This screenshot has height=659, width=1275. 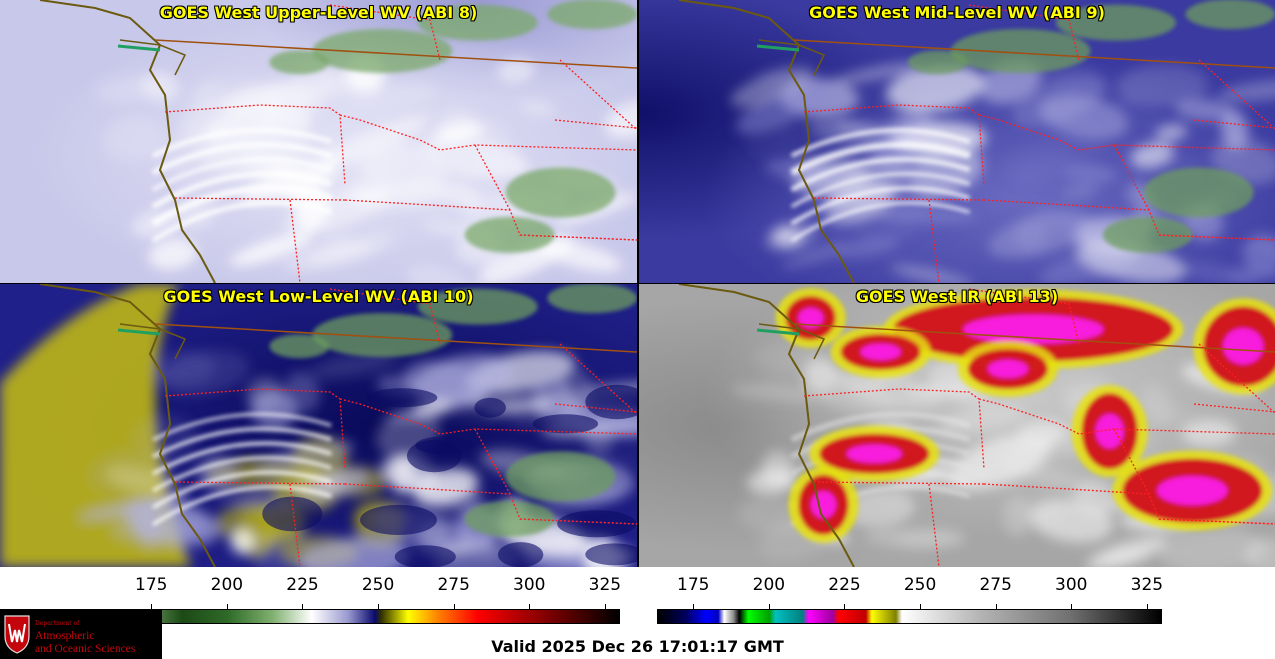 What do you see at coordinates (920, 585) in the screenshot?
I see `colorbar-tick-label: 250` at bounding box center [920, 585].